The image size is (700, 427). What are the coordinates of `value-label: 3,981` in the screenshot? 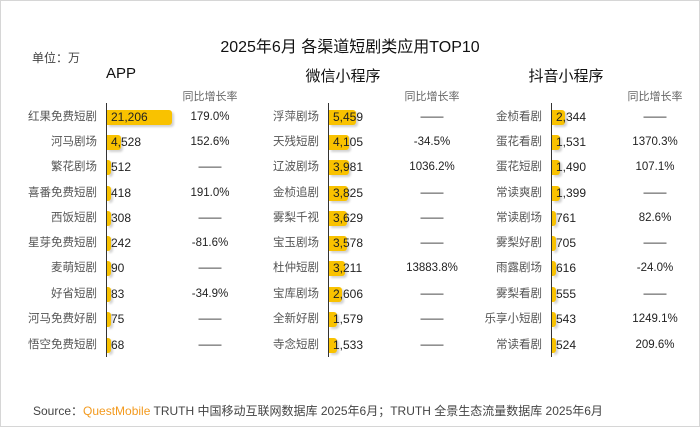 It's located at (348, 167).